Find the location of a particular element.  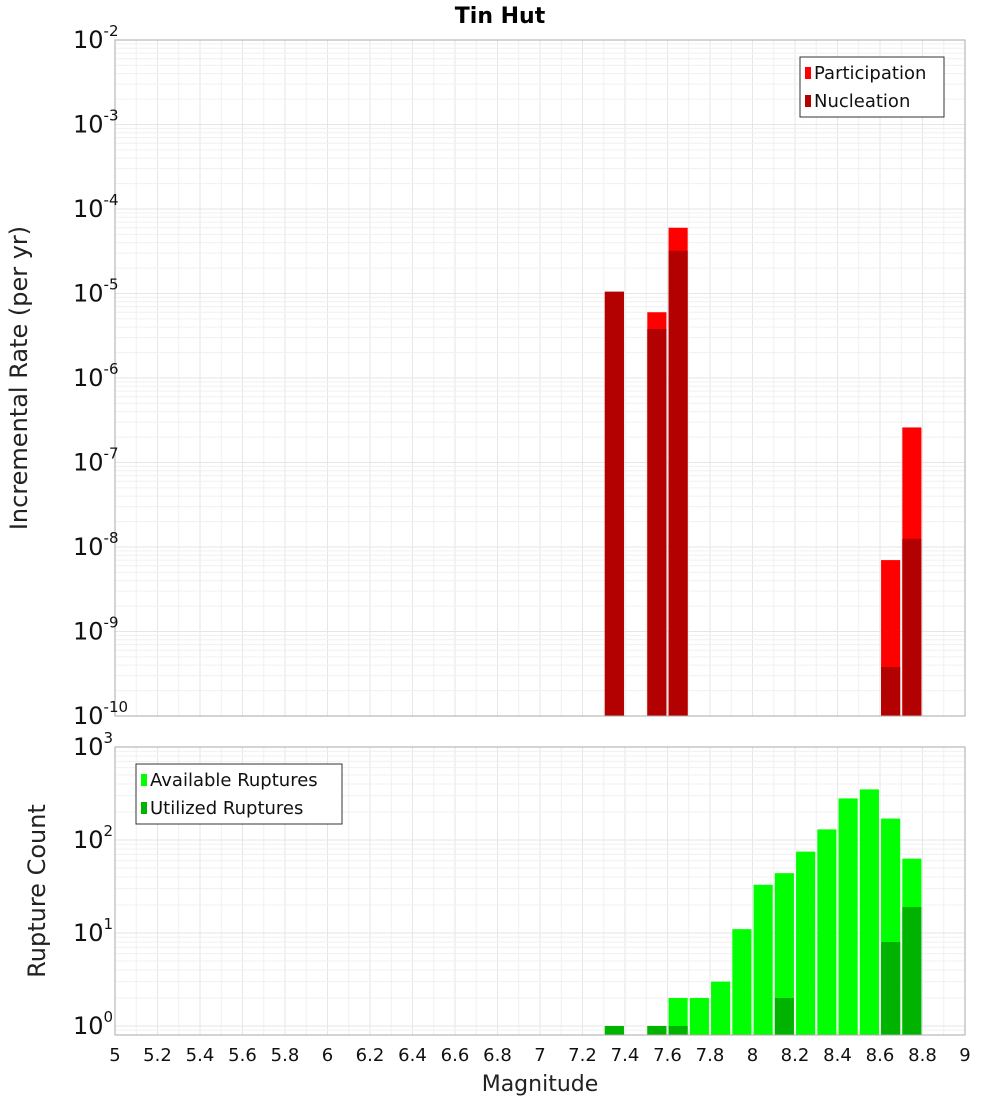

magnitude-x-tick-label: 5 is located at coordinates (114, 1055).